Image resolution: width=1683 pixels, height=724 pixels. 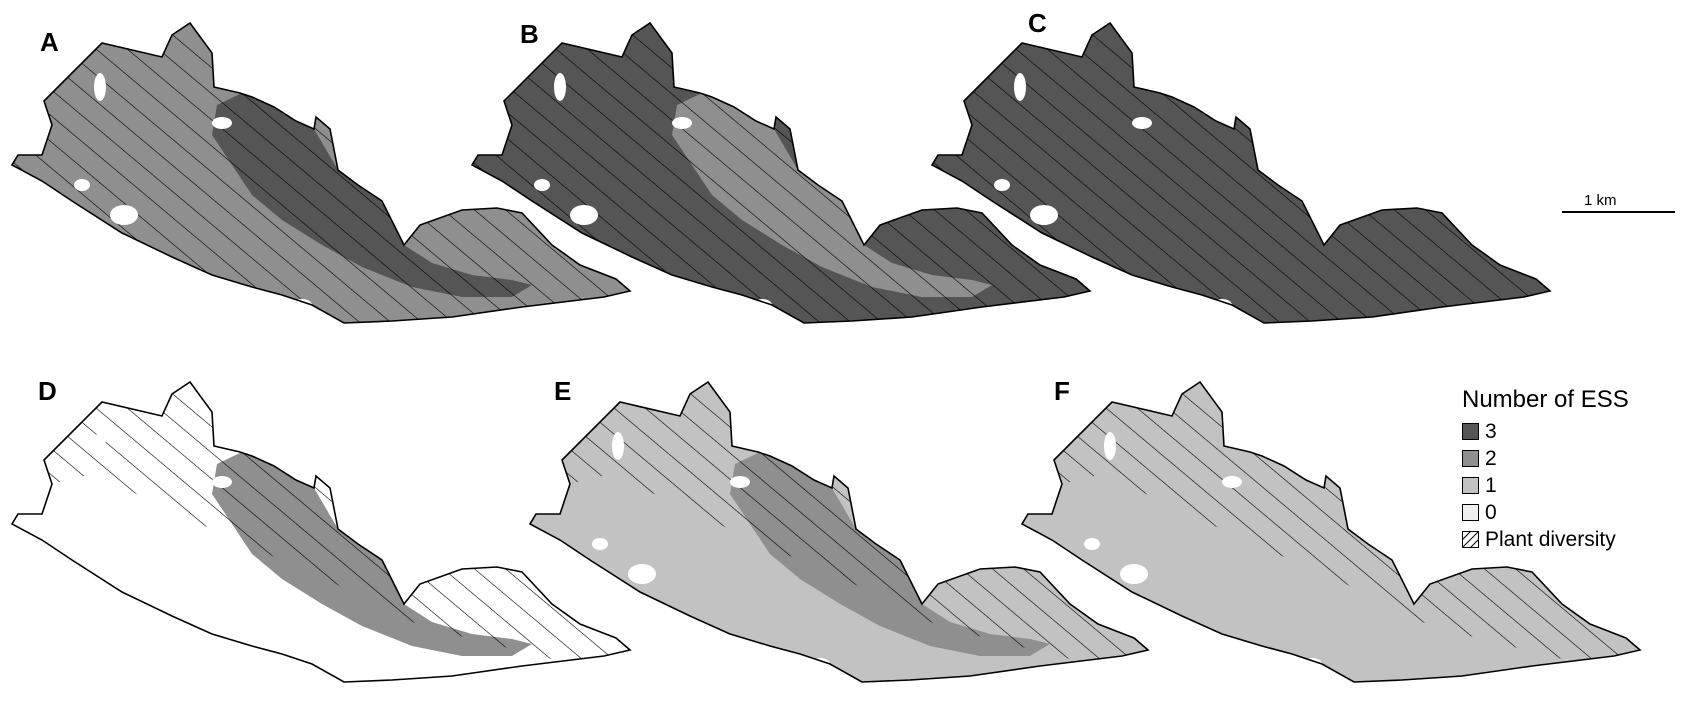 I want to click on legend-title: Number of ESS, so click(x=1545, y=399).